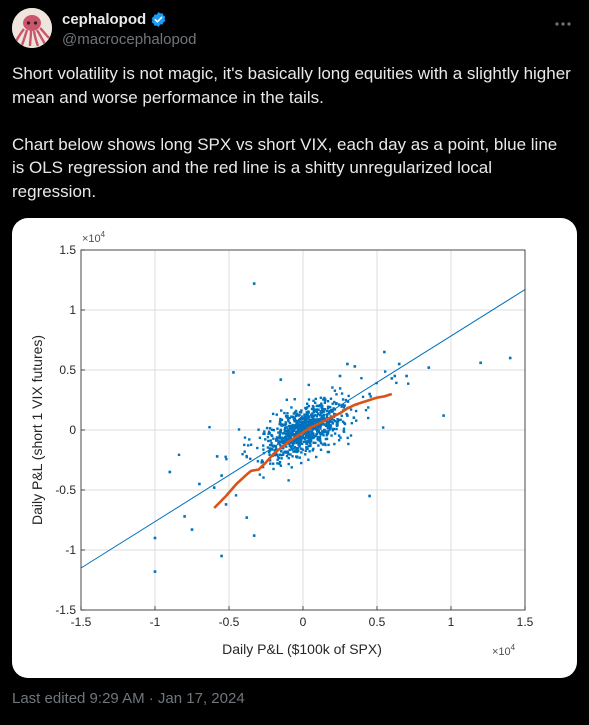  What do you see at coordinates (128, 698) in the screenshot?
I see `timestamp: Last edited 9:29 AM · Jan 17, 2024` at bounding box center [128, 698].